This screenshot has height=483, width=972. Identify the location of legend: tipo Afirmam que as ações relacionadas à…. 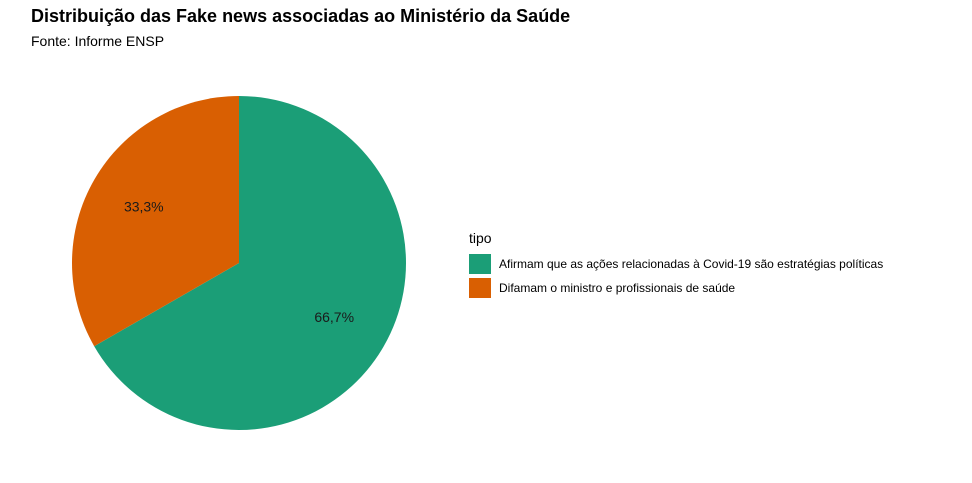
(676, 265).